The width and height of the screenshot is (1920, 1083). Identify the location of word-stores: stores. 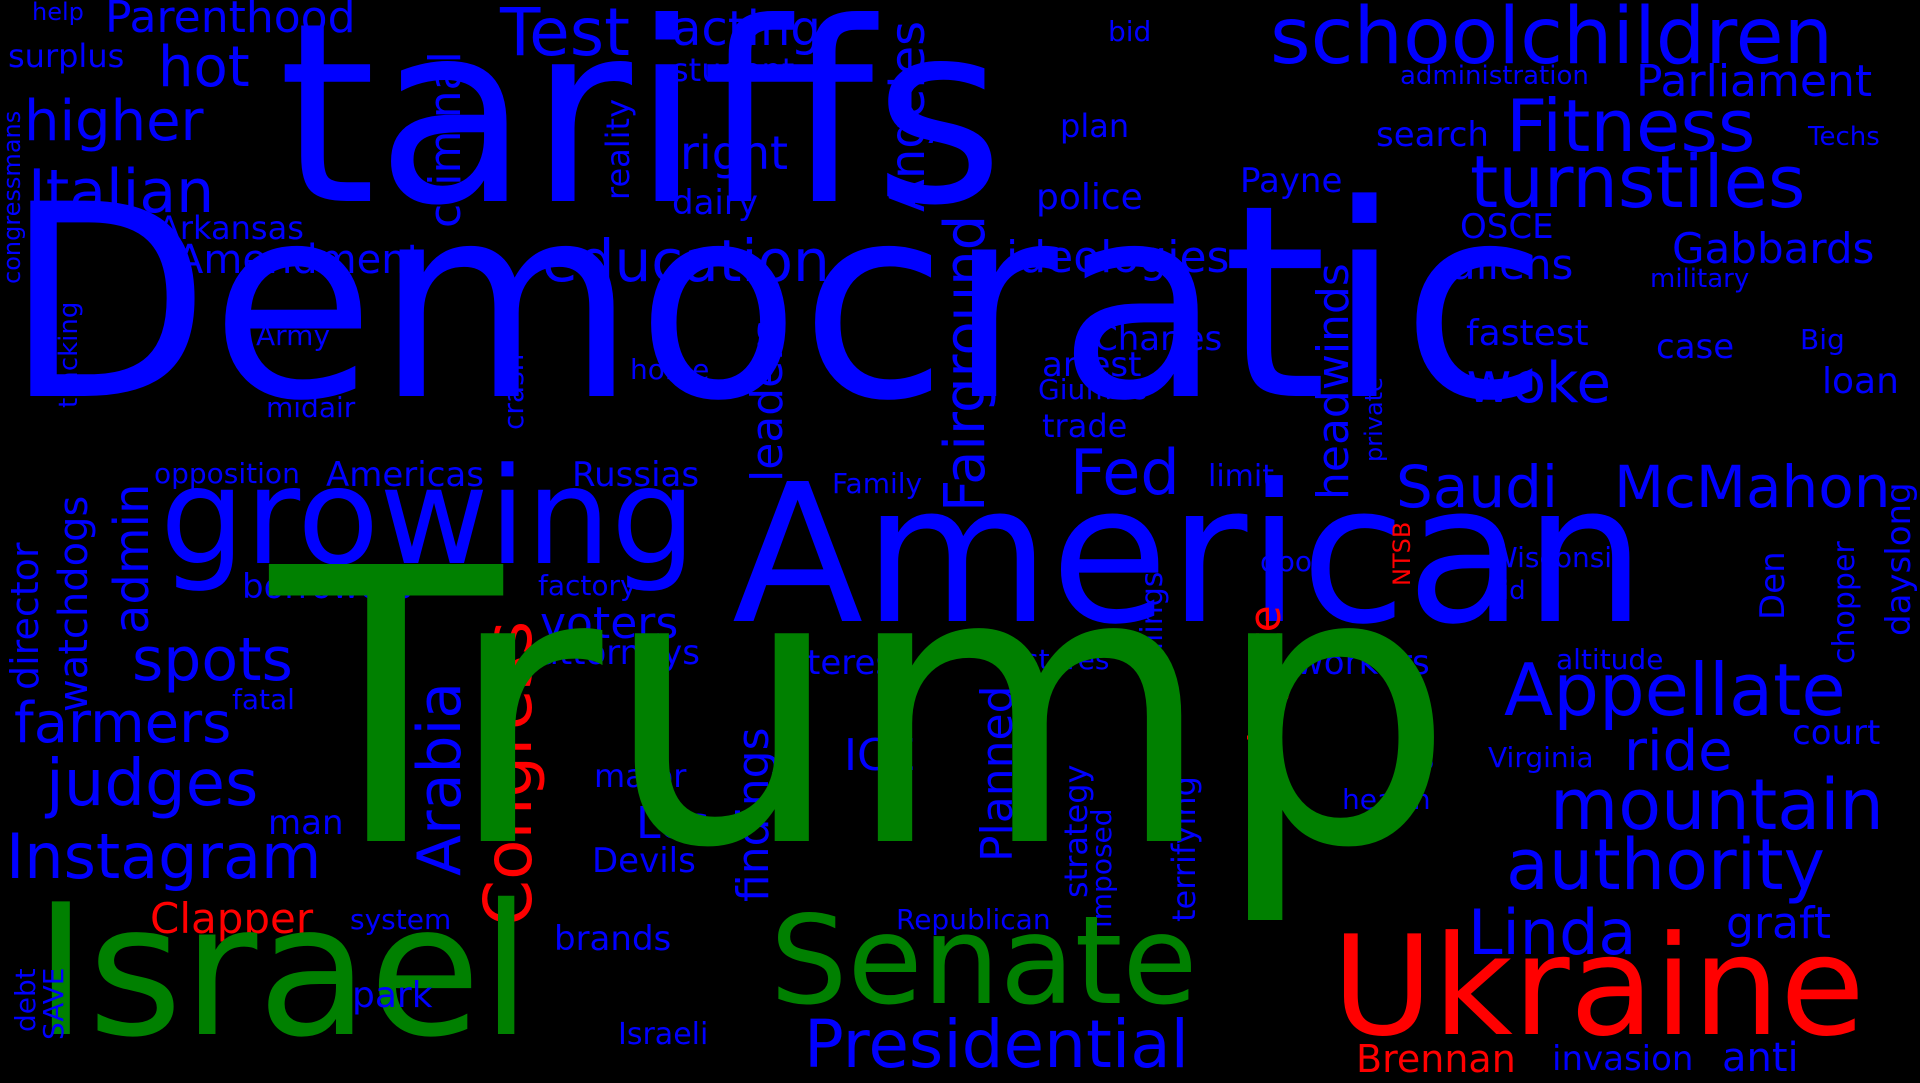
(1067, 659).